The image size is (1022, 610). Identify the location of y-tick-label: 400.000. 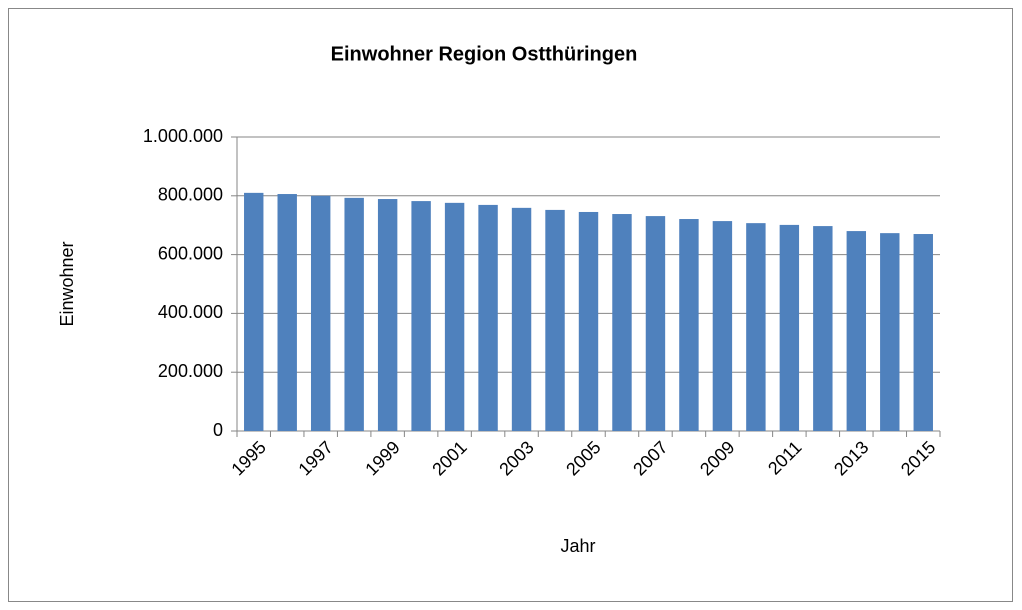
(190, 312).